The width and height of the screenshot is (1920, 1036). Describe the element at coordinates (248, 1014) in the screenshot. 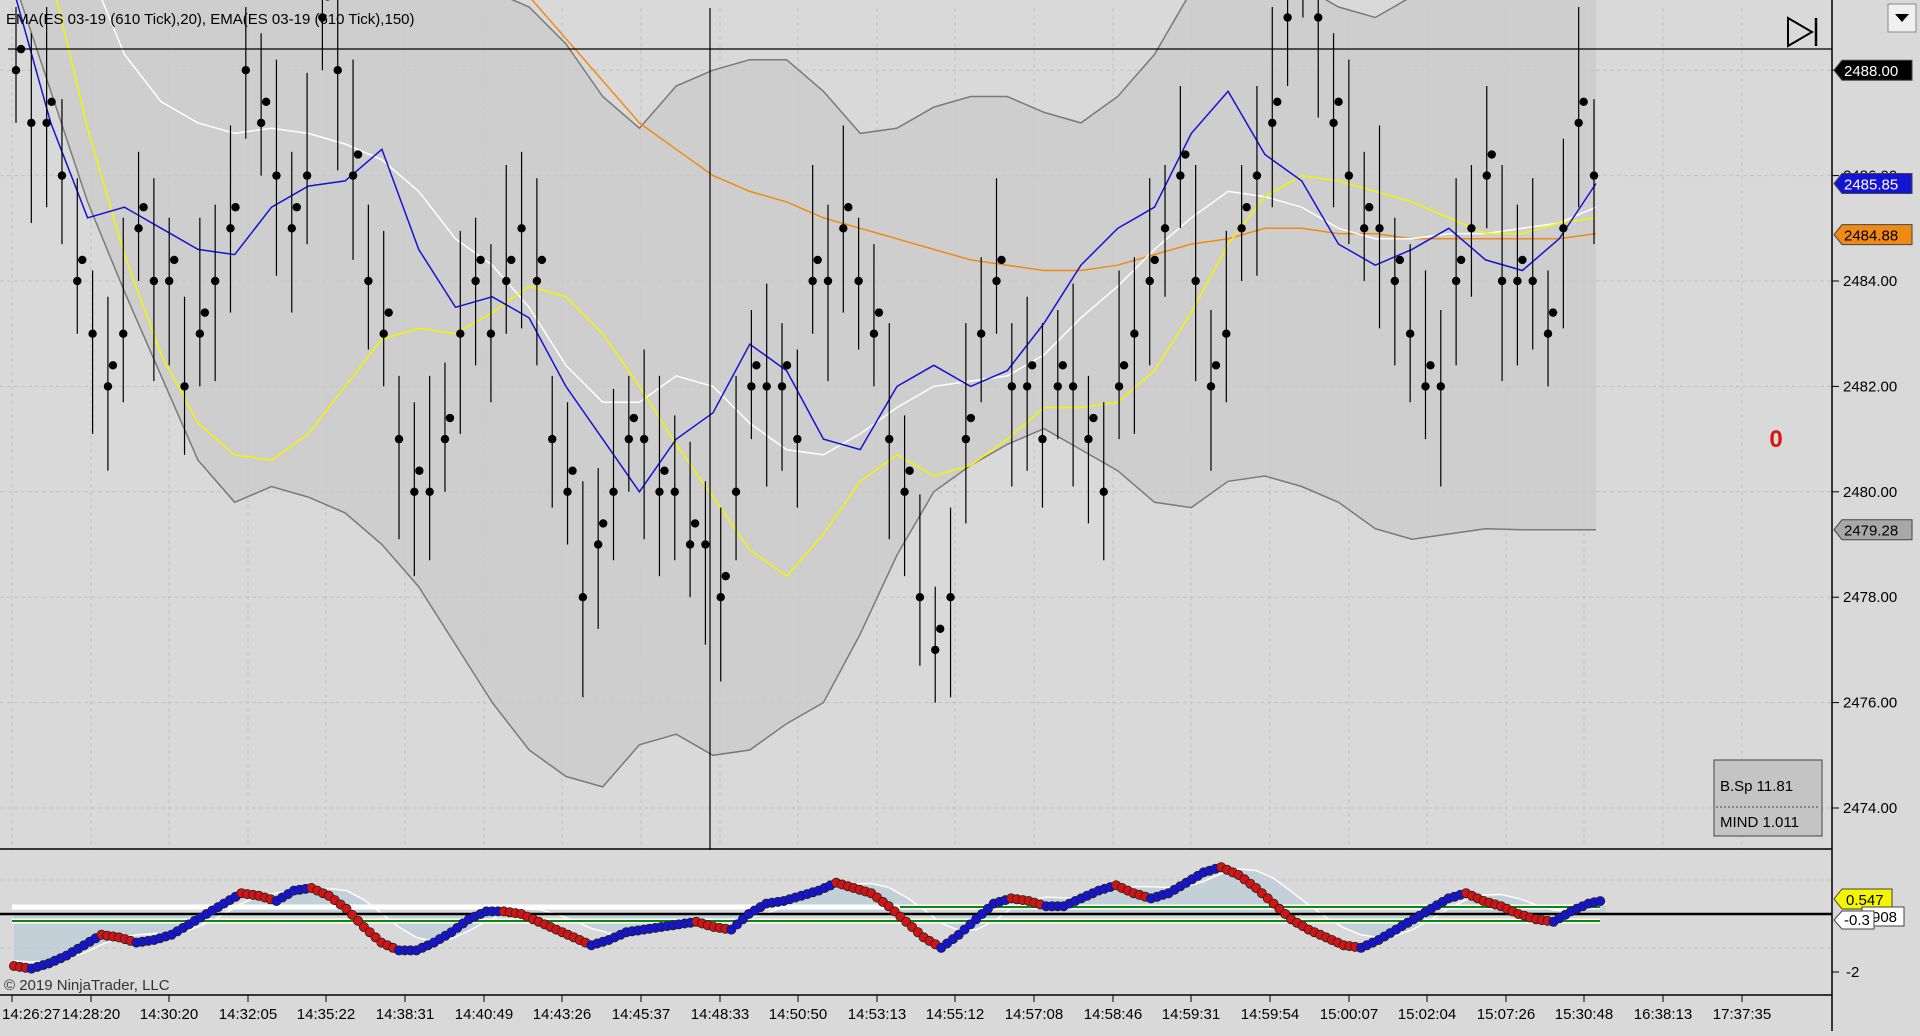

I see `time-axis-label: 14:32:05` at that location.